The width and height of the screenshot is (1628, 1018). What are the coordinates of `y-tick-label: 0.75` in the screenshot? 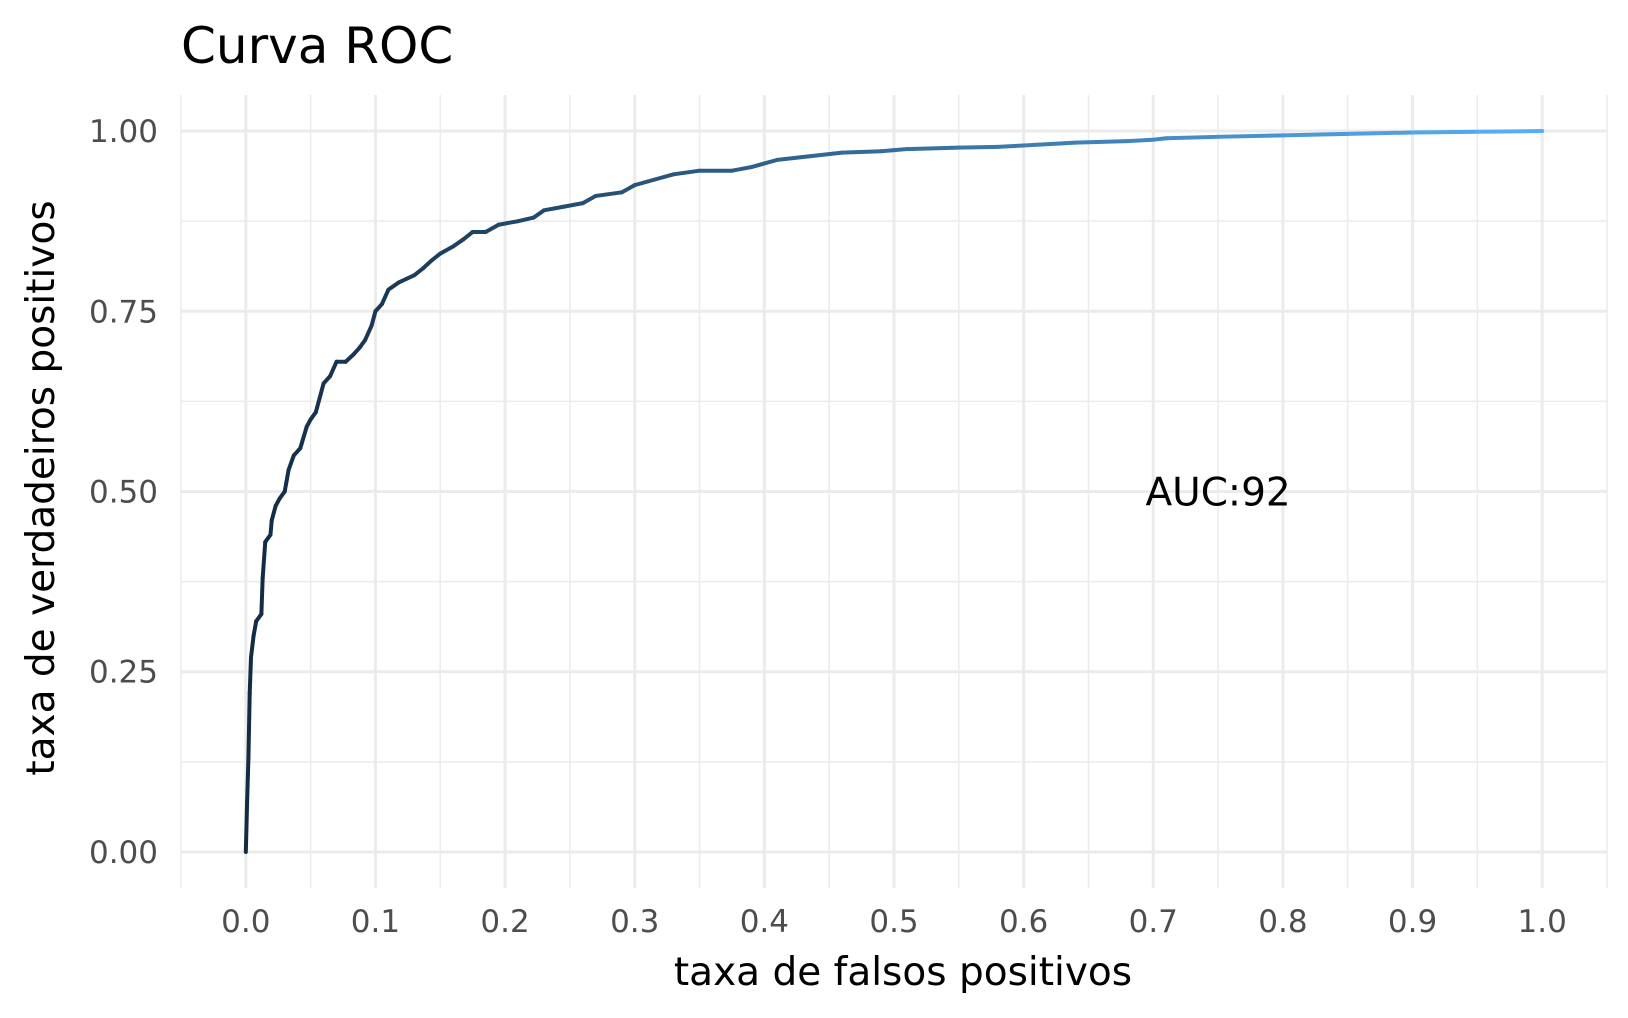 It's located at (123, 312).